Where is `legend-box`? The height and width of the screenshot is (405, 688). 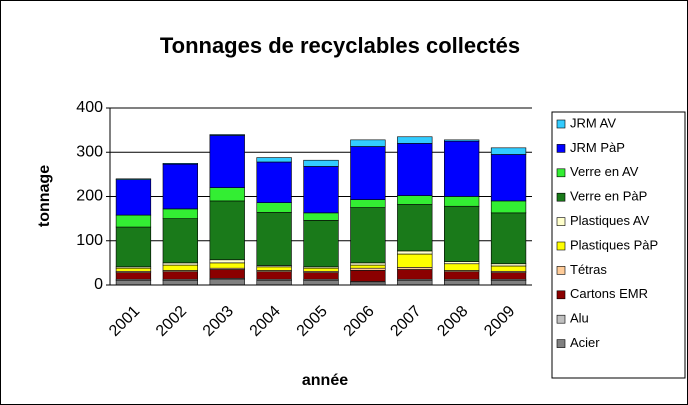 legend-box is located at coordinates (618, 245).